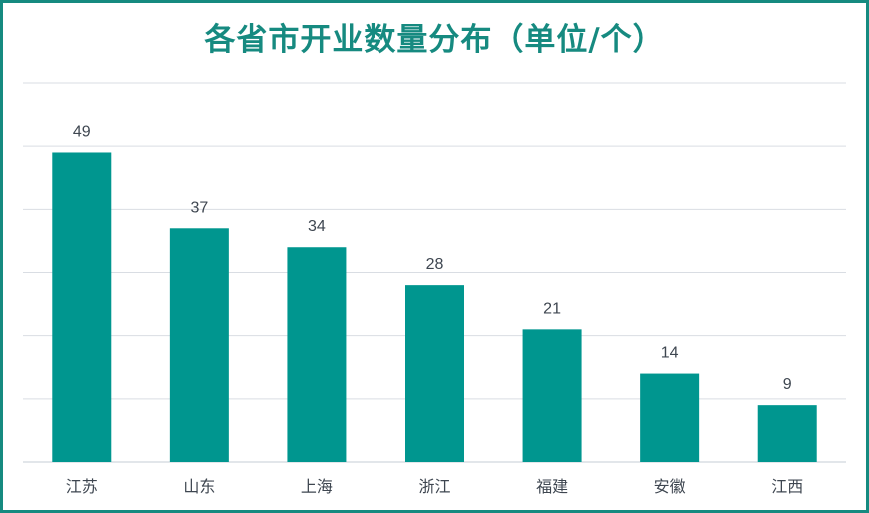  I want to click on category-labels: 江苏 山东 上海 浙江 福建 安徽 江西, so click(434, 486).